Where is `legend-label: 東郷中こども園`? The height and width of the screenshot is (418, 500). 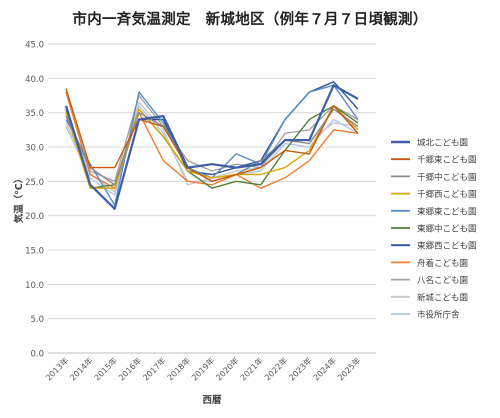
legend-label: 東郷中こども園 is located at coordinates (447, 229).